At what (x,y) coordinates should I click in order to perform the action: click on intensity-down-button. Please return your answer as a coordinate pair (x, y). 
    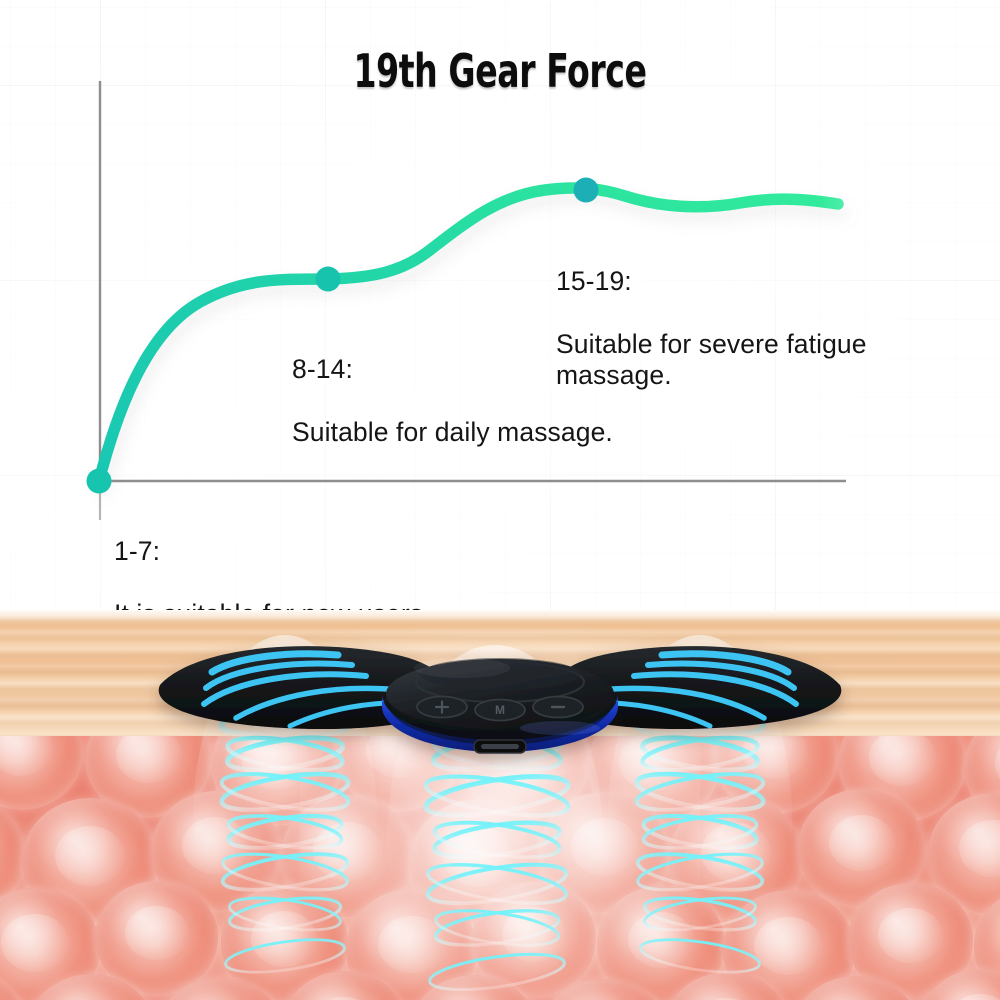
    Looking at the image, I should click on (558, 707).